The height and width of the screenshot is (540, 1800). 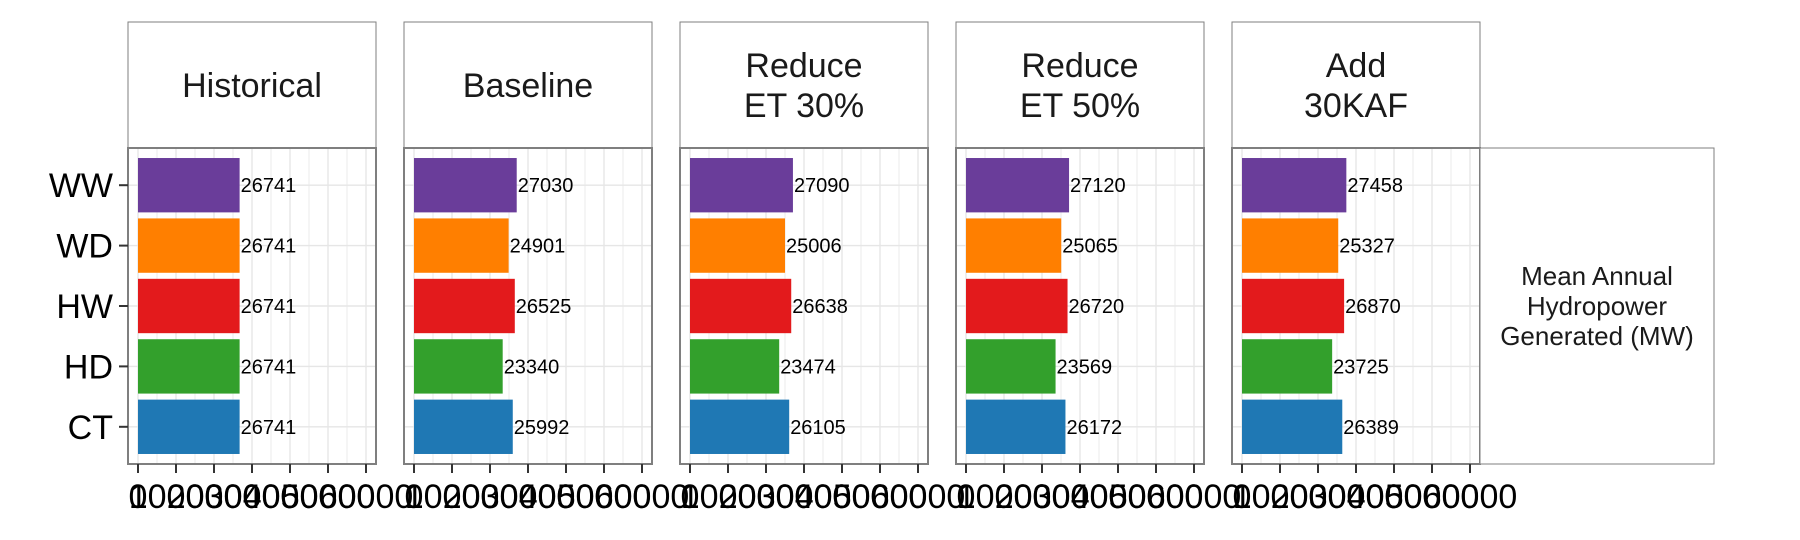 What do you see at coordinates (1118, 497) in the screenshot?
I see `x-tick-label-panel-4: 40000` at bounding box center [1118, 497].